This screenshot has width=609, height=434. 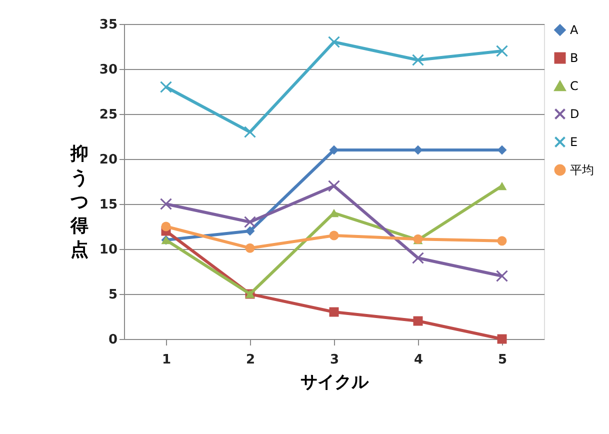 What do you see at coordinates (335, 360) in the screenshot?
I see `x-tick-label: 3` at bounding box center [335, 360].